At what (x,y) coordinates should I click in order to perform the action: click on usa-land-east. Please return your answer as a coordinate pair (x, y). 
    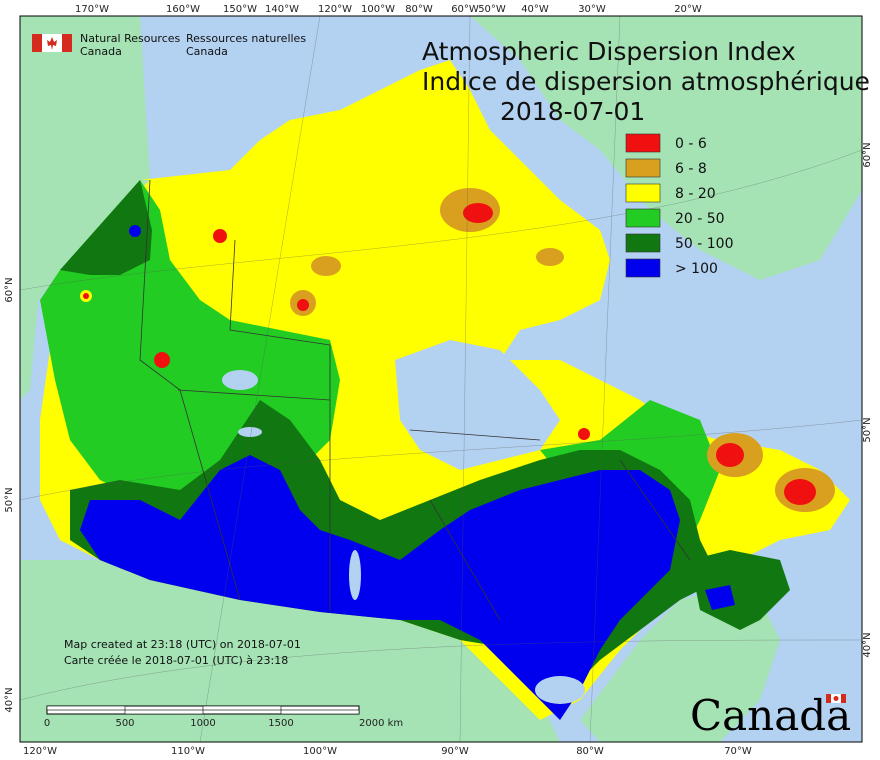
    Looking at the image, I should click on (680, 666).